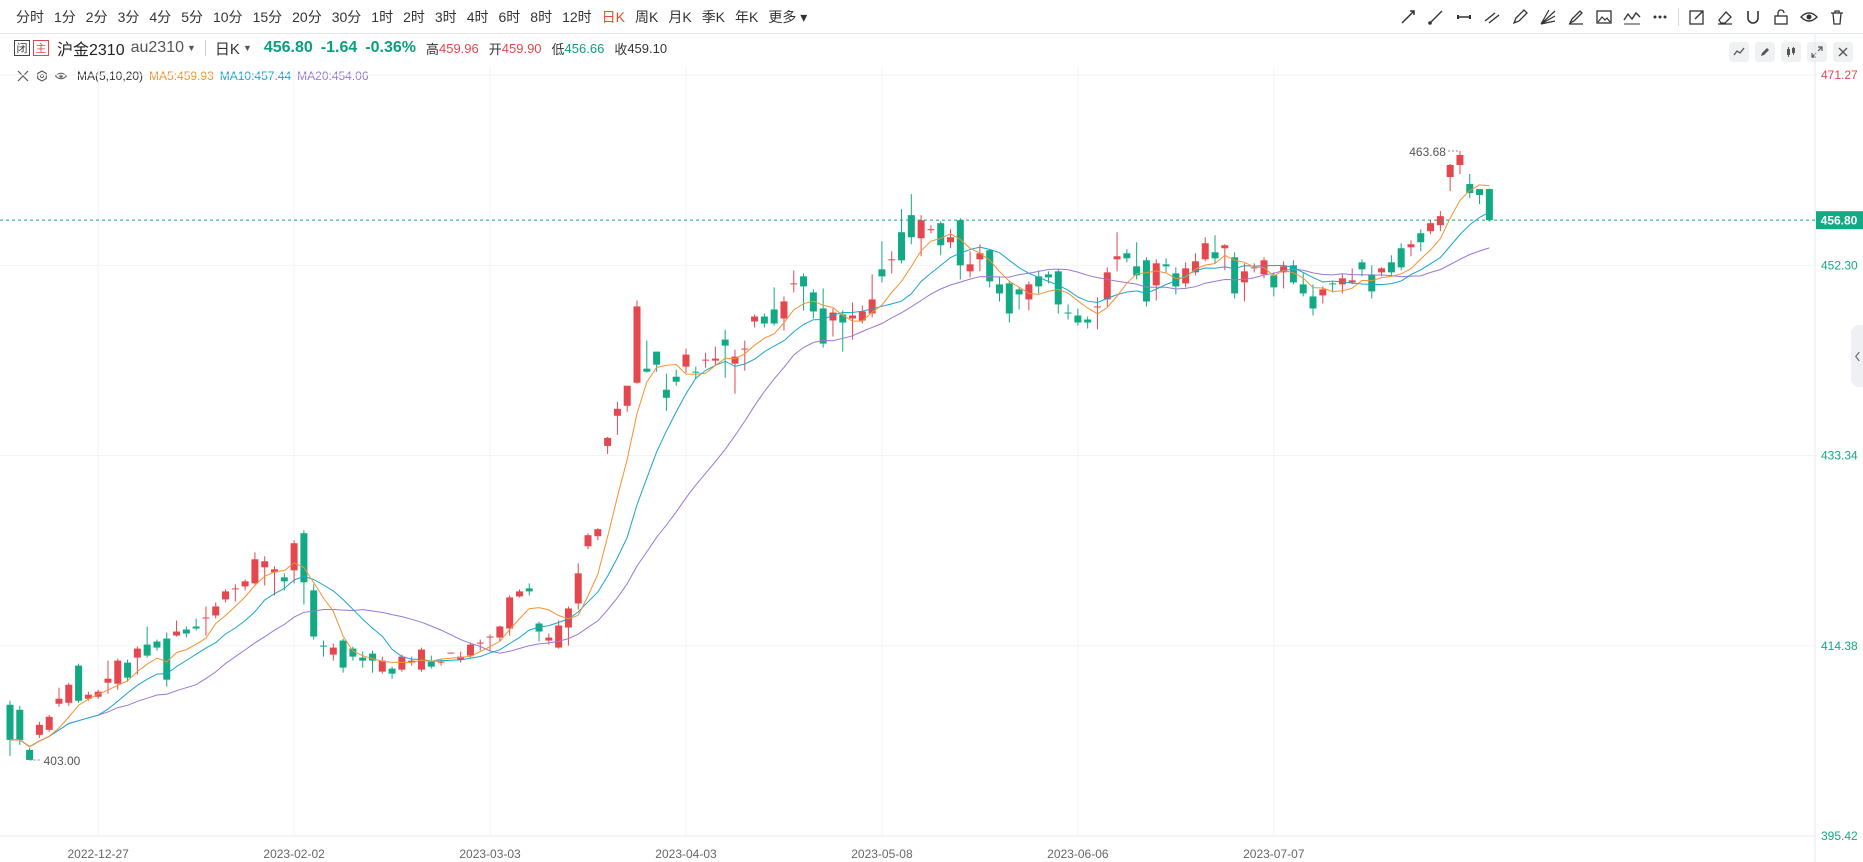 This screenshot has width=1863, height=862. What do you see at coordinates (307, 17) in the screenshot?
I see `period-tab: 20分` at bounding box center [307, 17].